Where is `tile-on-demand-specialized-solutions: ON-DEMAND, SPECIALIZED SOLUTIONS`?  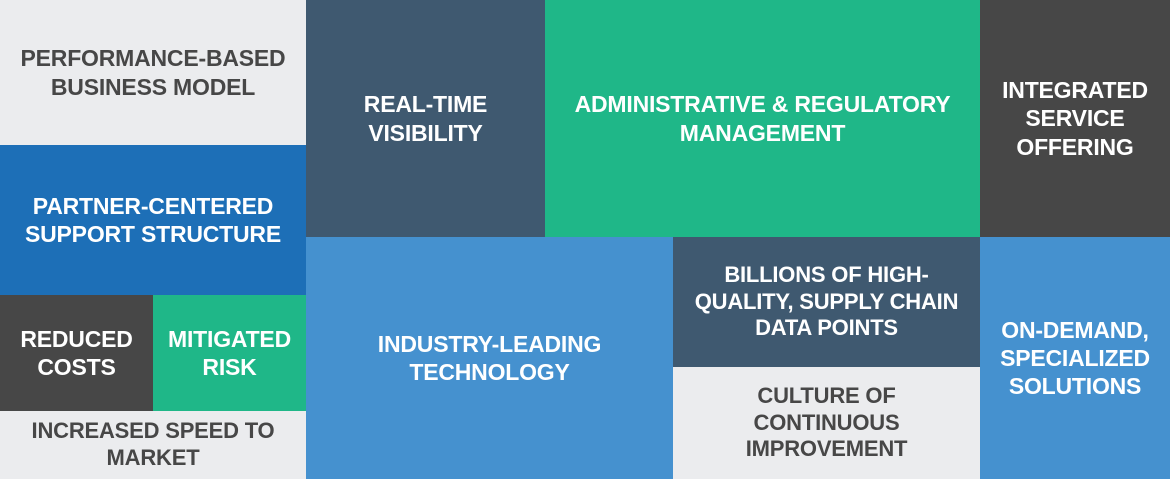
tile-on-demand-specialized-solutions: ON-DEMAND, SPECIALIZED SOLUTIONS is located at coordinates (1075, 358).